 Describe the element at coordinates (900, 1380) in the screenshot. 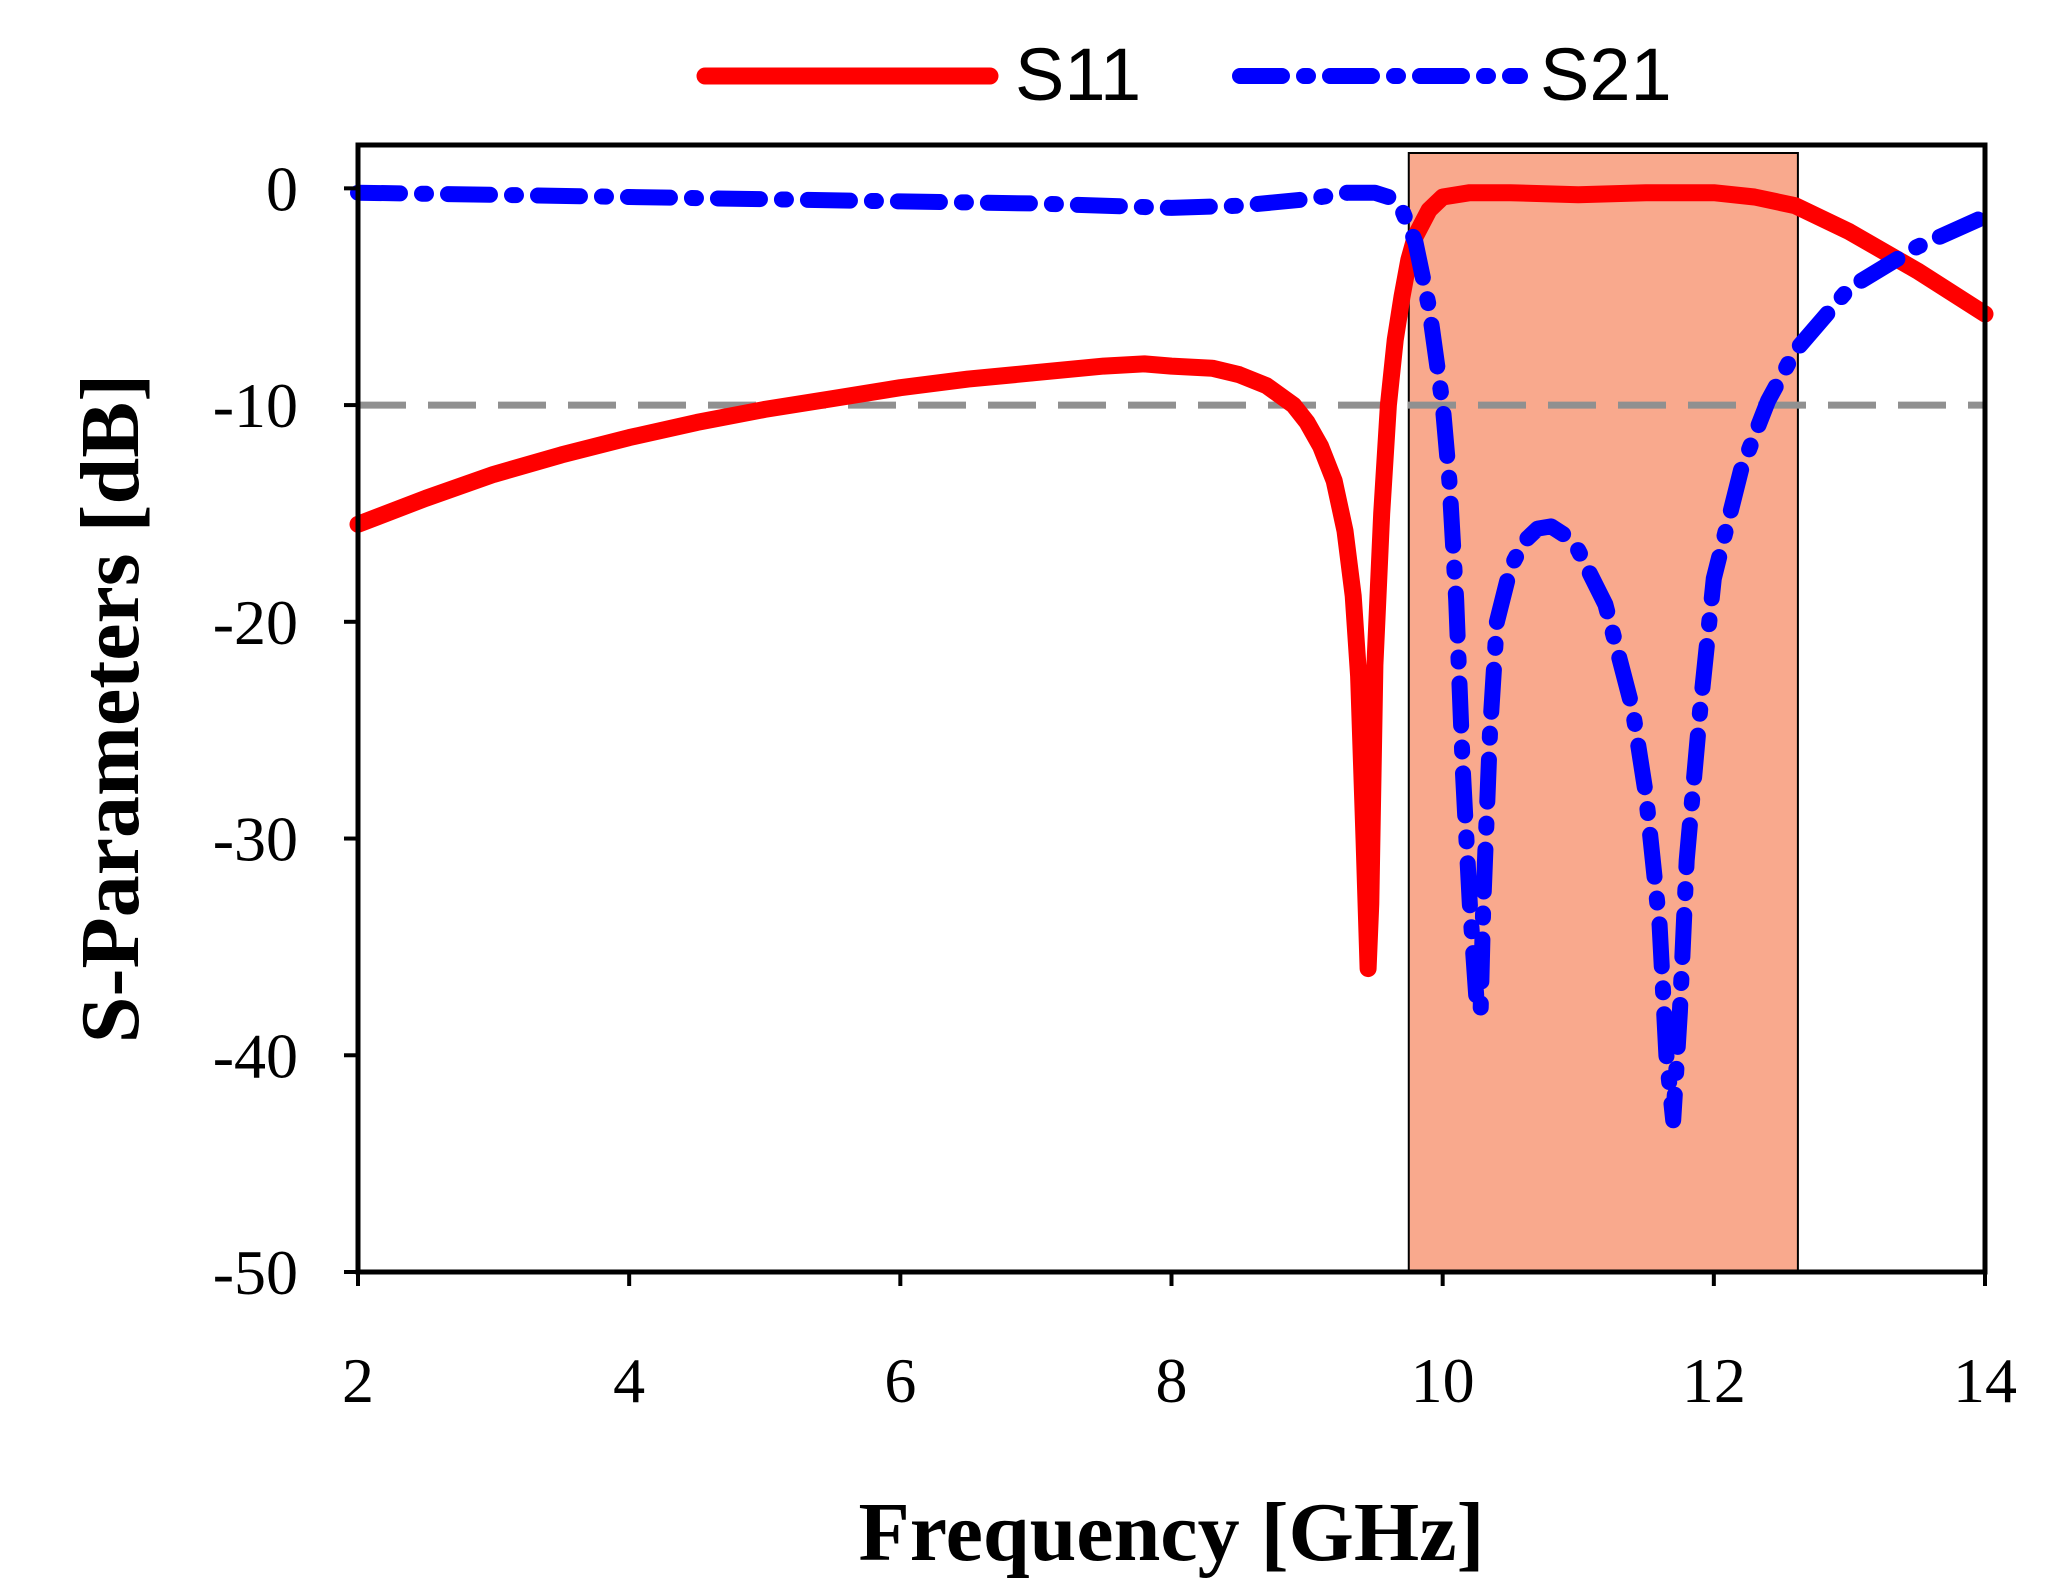

I see `x-tick-label: 6` at that location.